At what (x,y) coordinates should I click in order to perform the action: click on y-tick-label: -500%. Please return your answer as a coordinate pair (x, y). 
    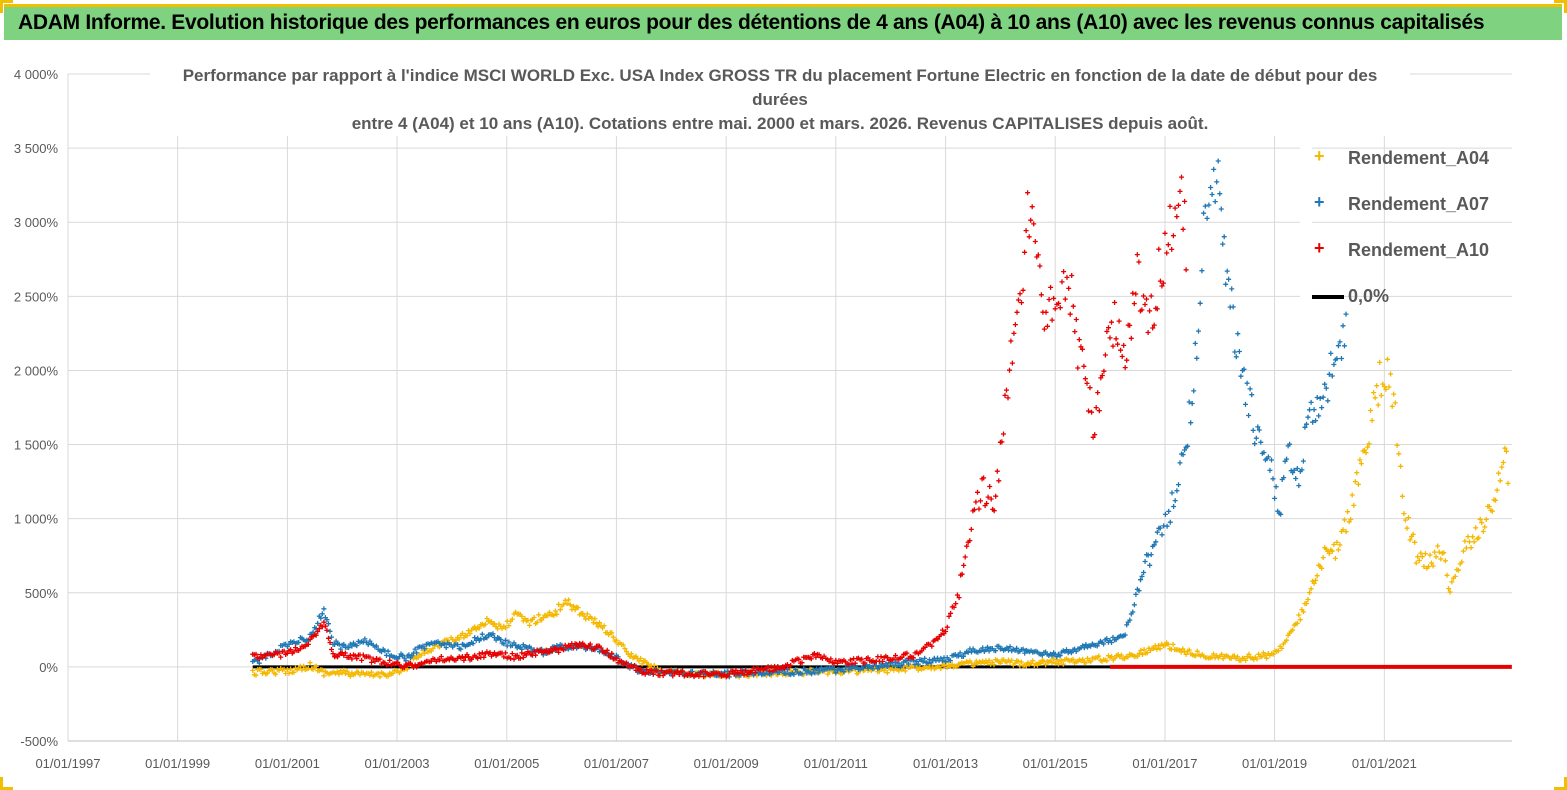
    Looking at the image, I should click on (39, 741).